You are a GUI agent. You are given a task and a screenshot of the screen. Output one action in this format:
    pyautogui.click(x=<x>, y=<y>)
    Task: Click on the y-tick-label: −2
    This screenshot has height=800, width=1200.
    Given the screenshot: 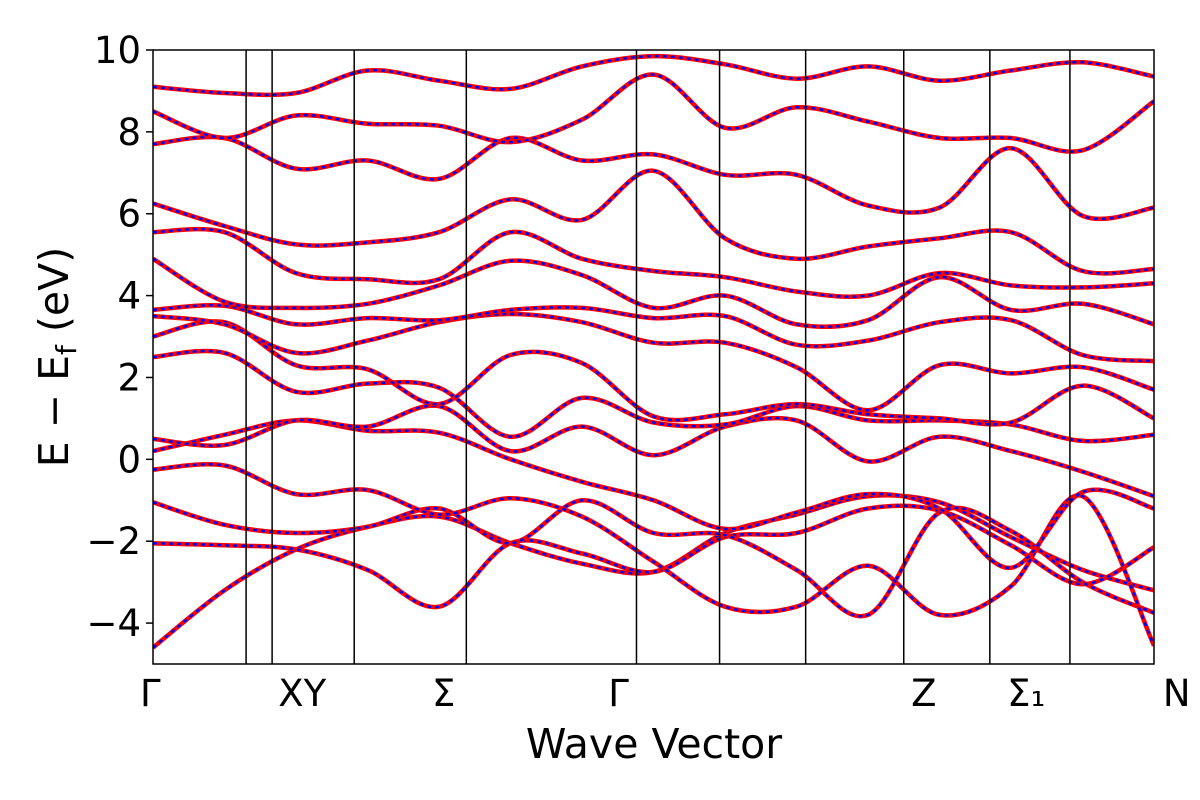 What is the action you would take?
    pyautogui.click(x=113, y=541)
    